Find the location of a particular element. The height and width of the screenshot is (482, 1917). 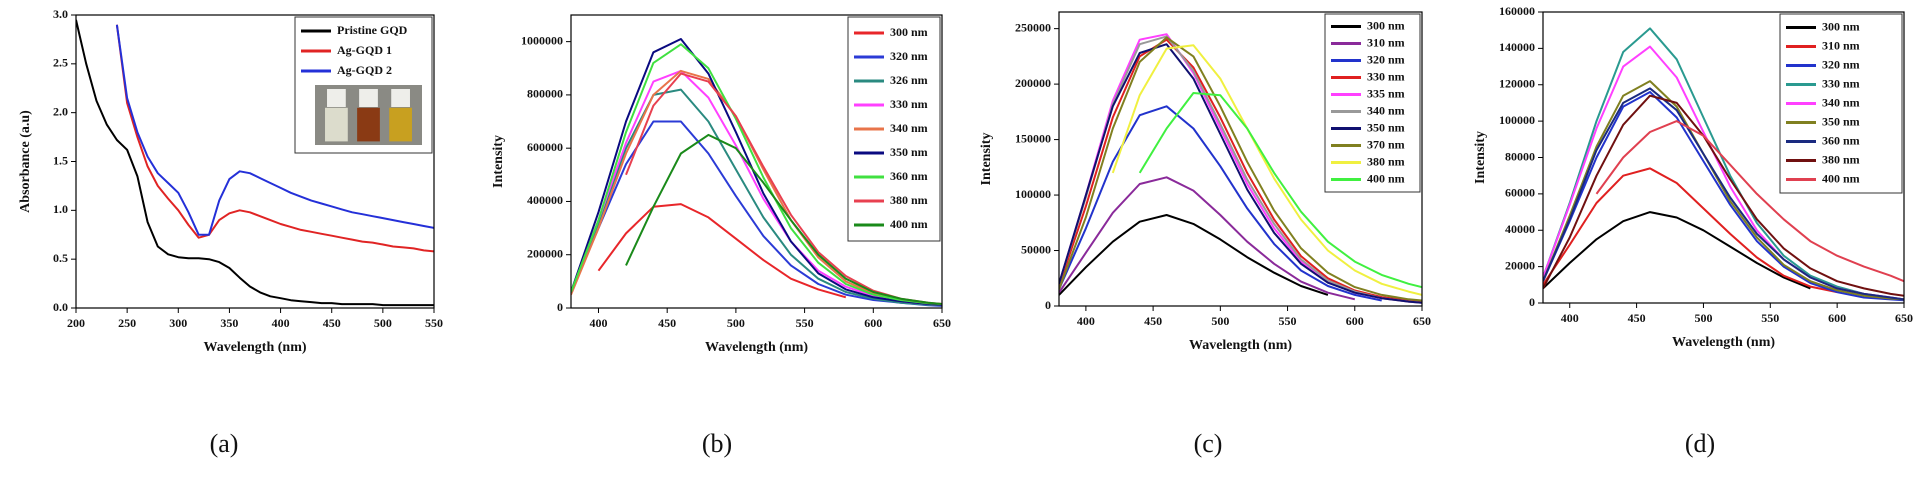

vial is located at coordinates (400, 124).